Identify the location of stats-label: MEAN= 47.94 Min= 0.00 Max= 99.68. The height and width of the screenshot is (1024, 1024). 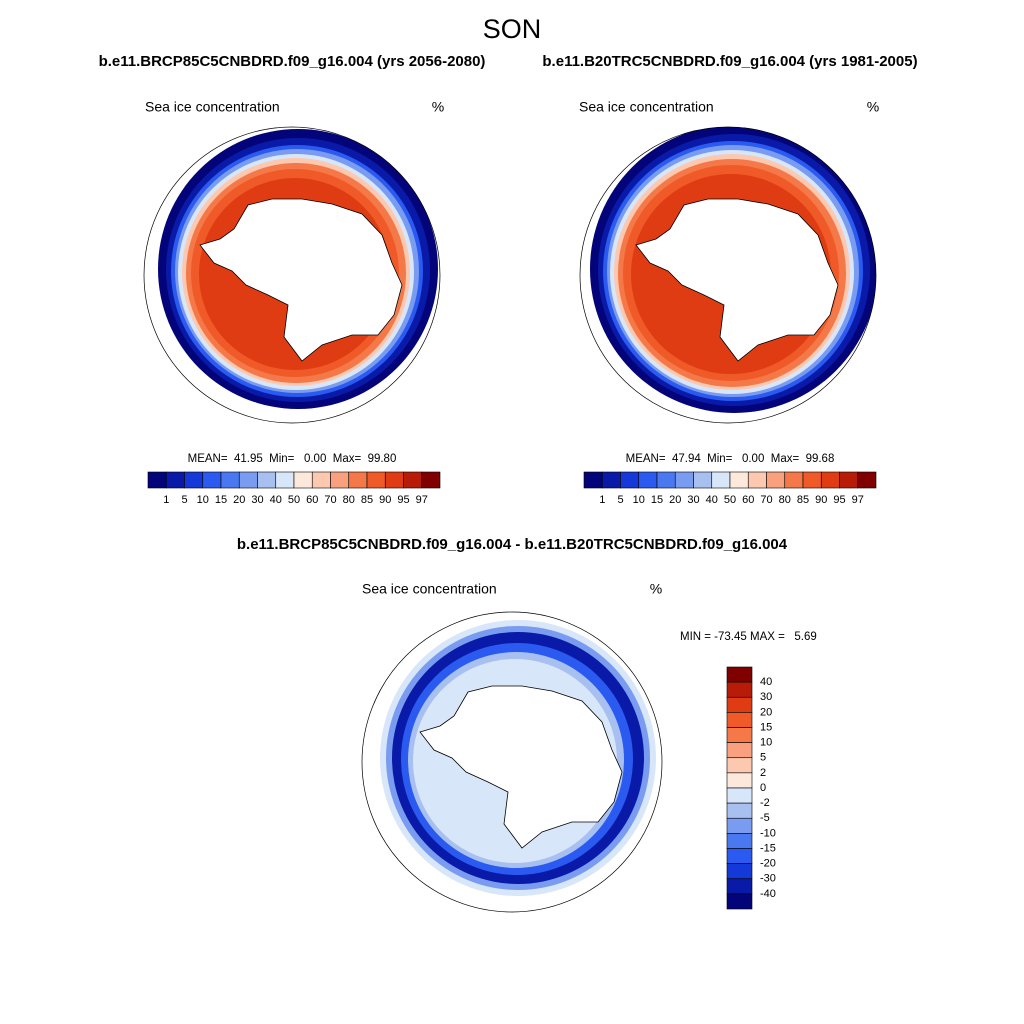
(730, 459).